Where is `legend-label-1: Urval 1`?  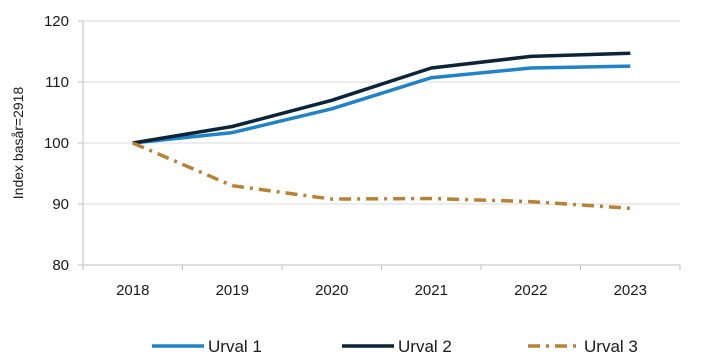 legend-label-1: Urval 1 is located at coordinates (235, 346).